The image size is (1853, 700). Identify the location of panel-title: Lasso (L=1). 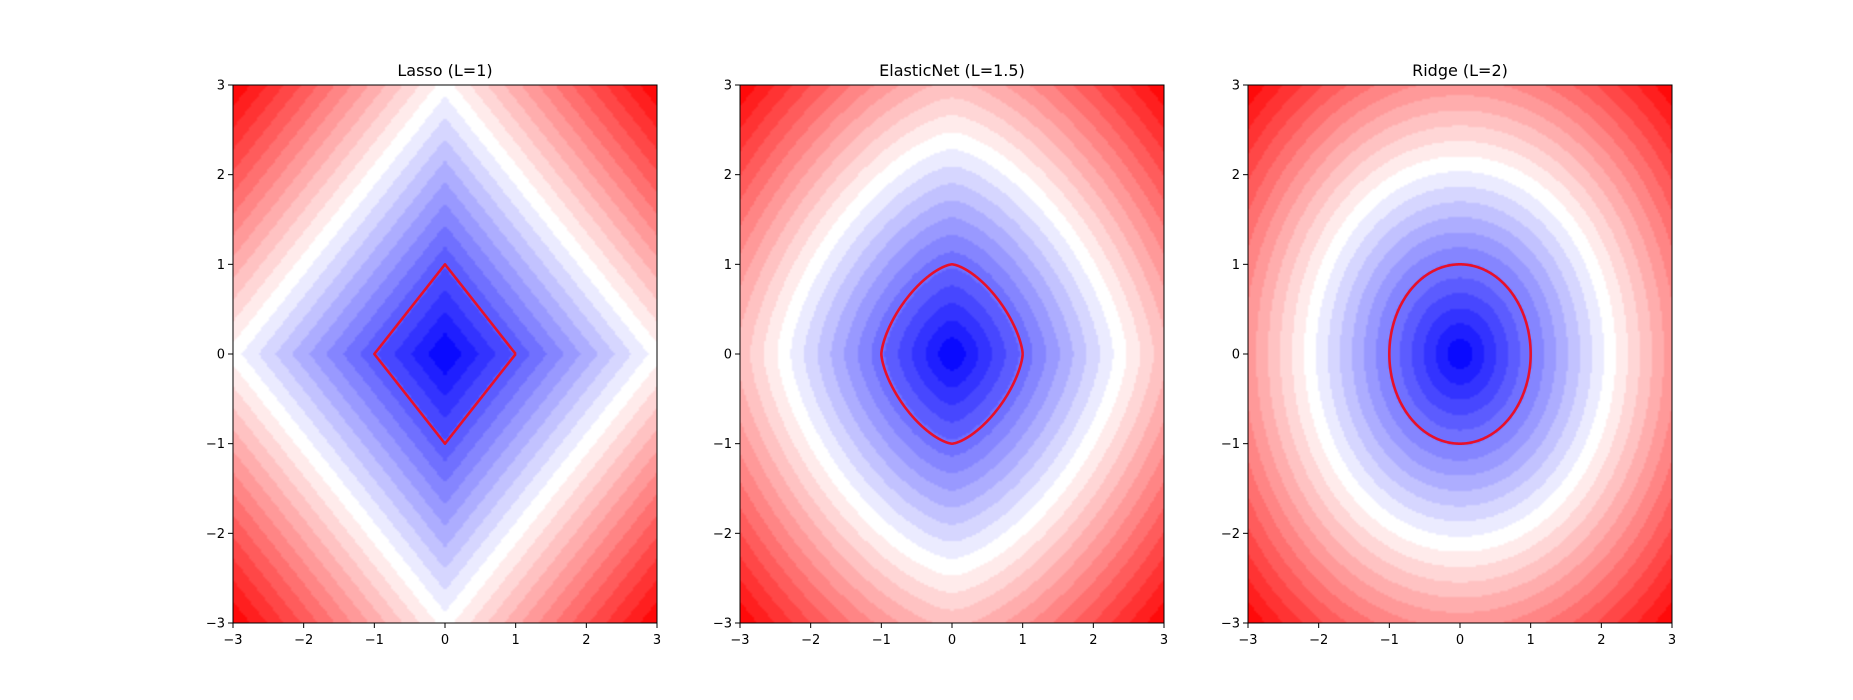
(444, 70).